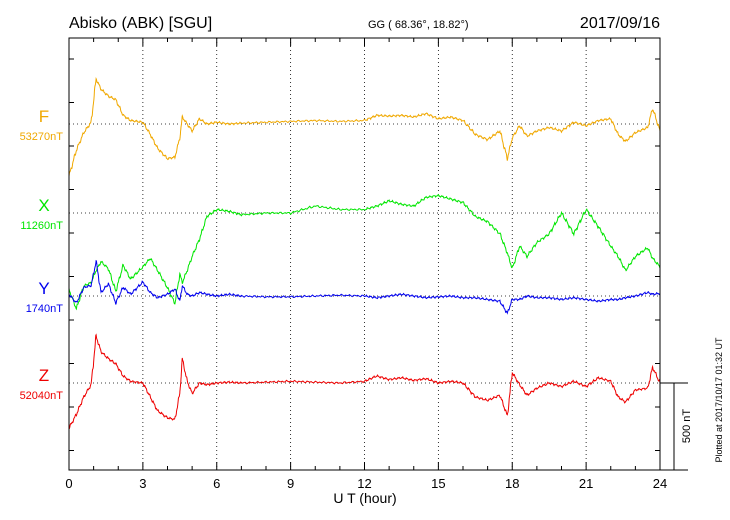 The height and width of the screenshot is (520, 730). I want to click on station-coordinates: GG ( 68.36°, 18.82°), so click(418, 25).